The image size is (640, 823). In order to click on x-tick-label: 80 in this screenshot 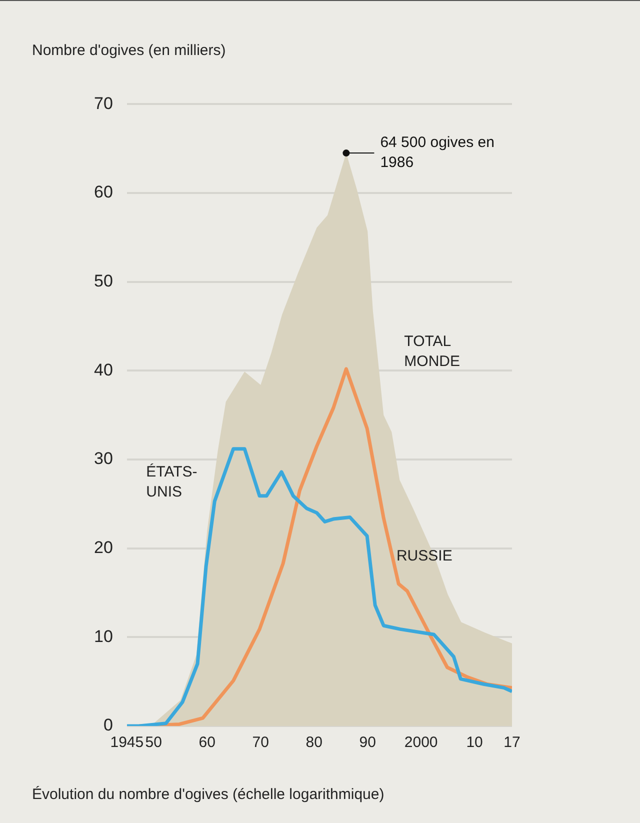, I will do `click(314, 743)`.